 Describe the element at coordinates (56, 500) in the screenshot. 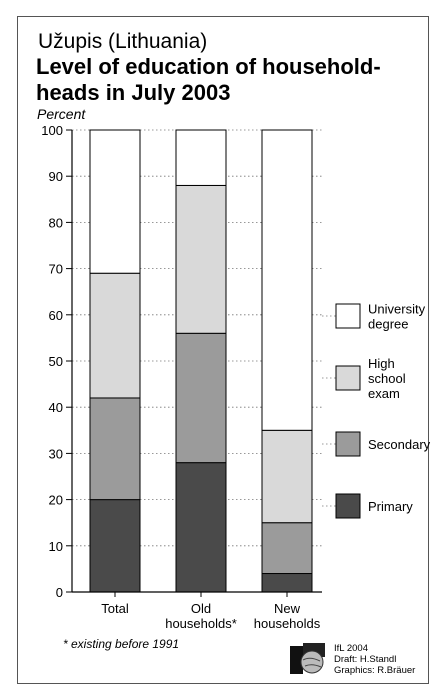

I see `y-tick-label: 20` at that location.